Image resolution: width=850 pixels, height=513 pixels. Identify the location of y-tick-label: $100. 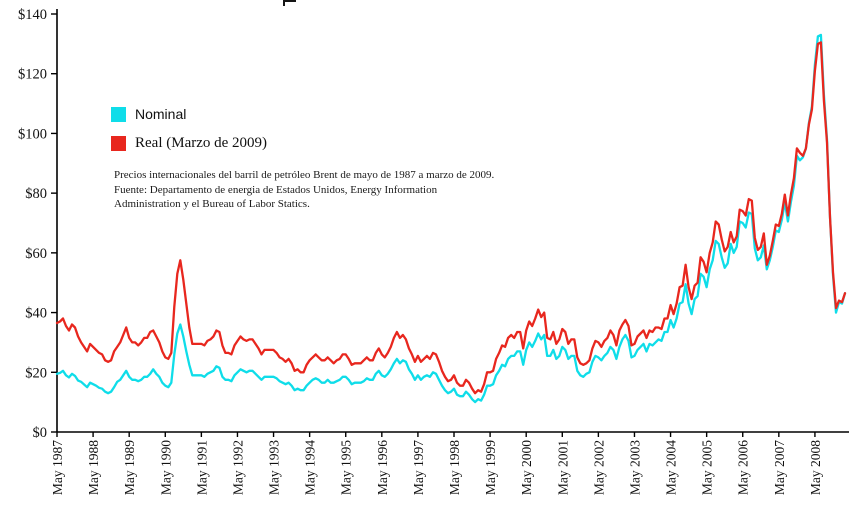
(32, 134).